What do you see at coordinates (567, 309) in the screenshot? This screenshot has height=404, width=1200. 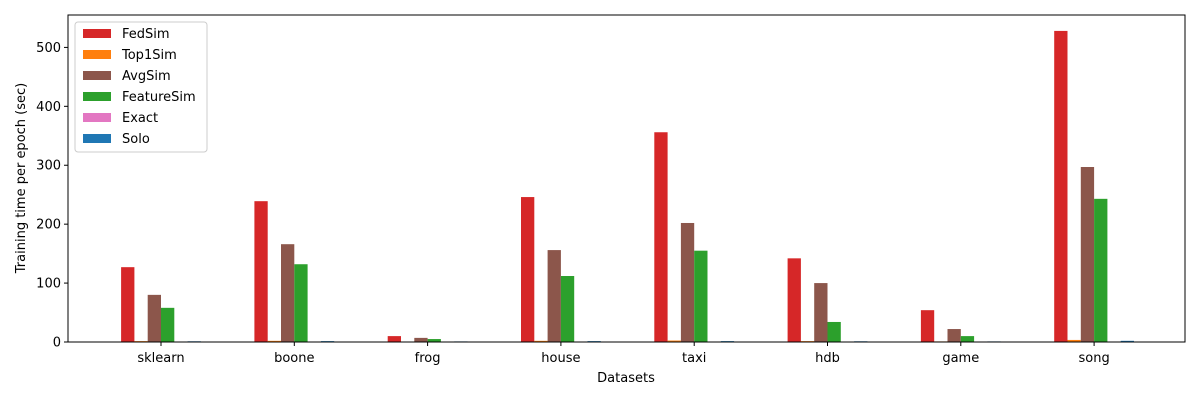 I see `bar-featuresim-house` at bounding box center [567, 309].